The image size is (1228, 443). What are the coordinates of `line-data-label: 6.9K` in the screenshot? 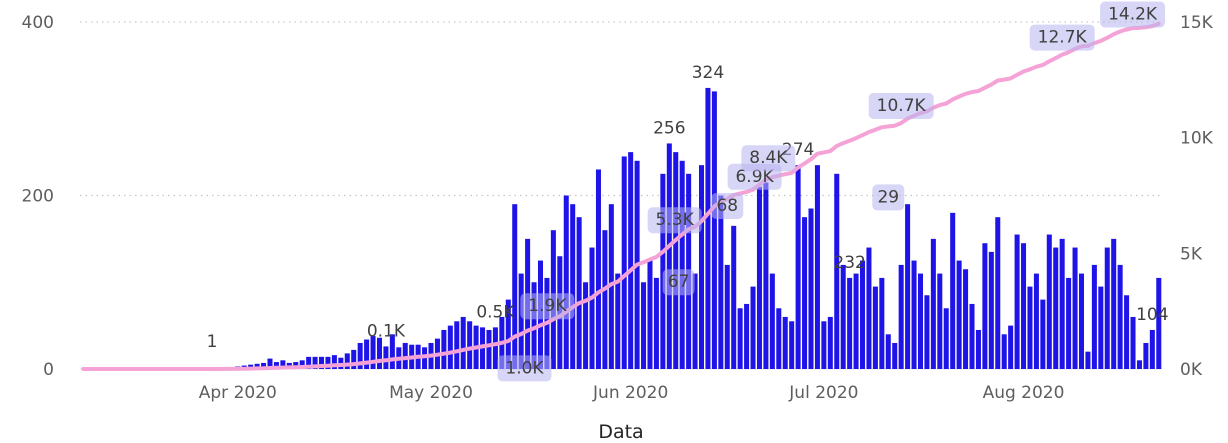 It's located at (754, 177).